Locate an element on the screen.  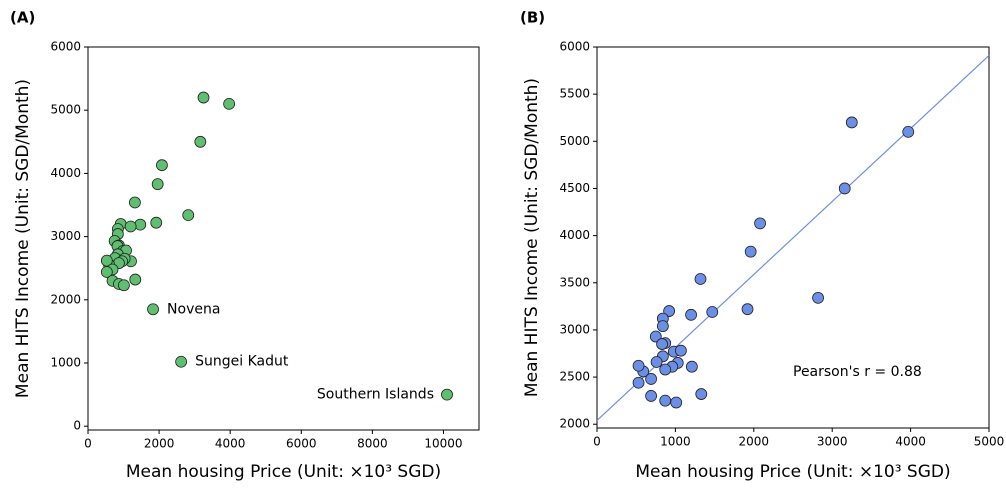
point-label: Sungei Kadut is located at coordinates (242, 362).